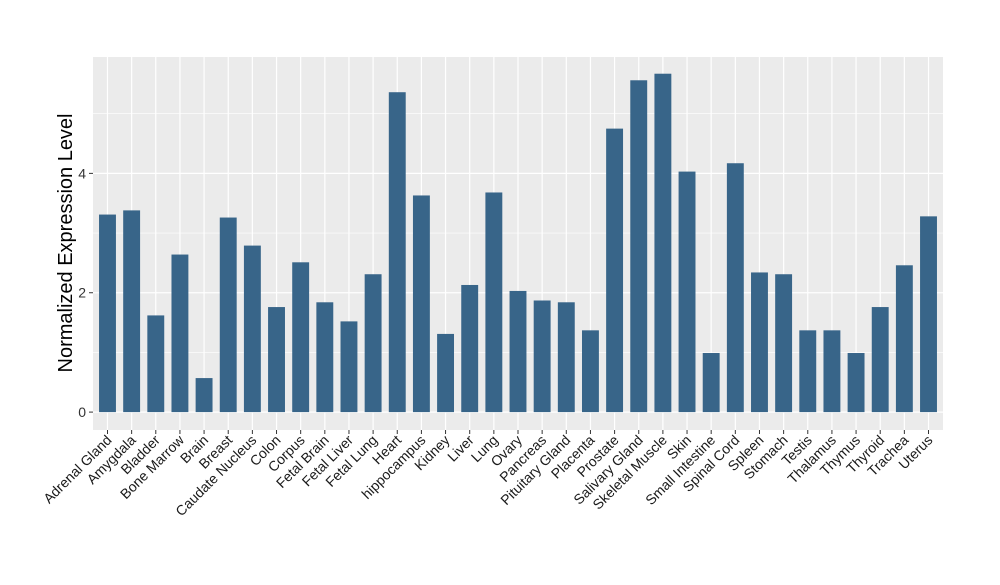  What do you see at coordinates (639, 246) in the screenshot?
I see `bar-salivary-gland` at bounding box center [639, 246].